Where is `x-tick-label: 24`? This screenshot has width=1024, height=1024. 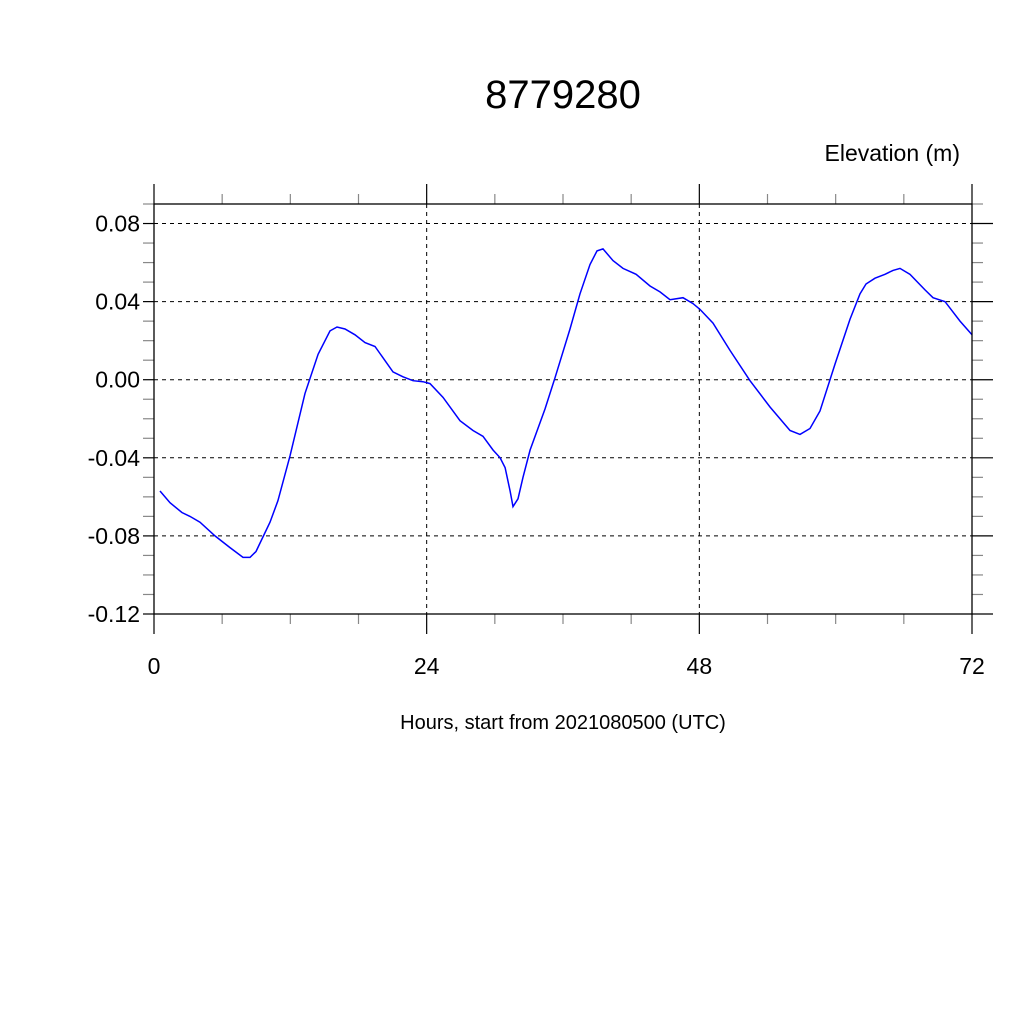 x-tick-label: 24 is located at coordinates (427, 666).